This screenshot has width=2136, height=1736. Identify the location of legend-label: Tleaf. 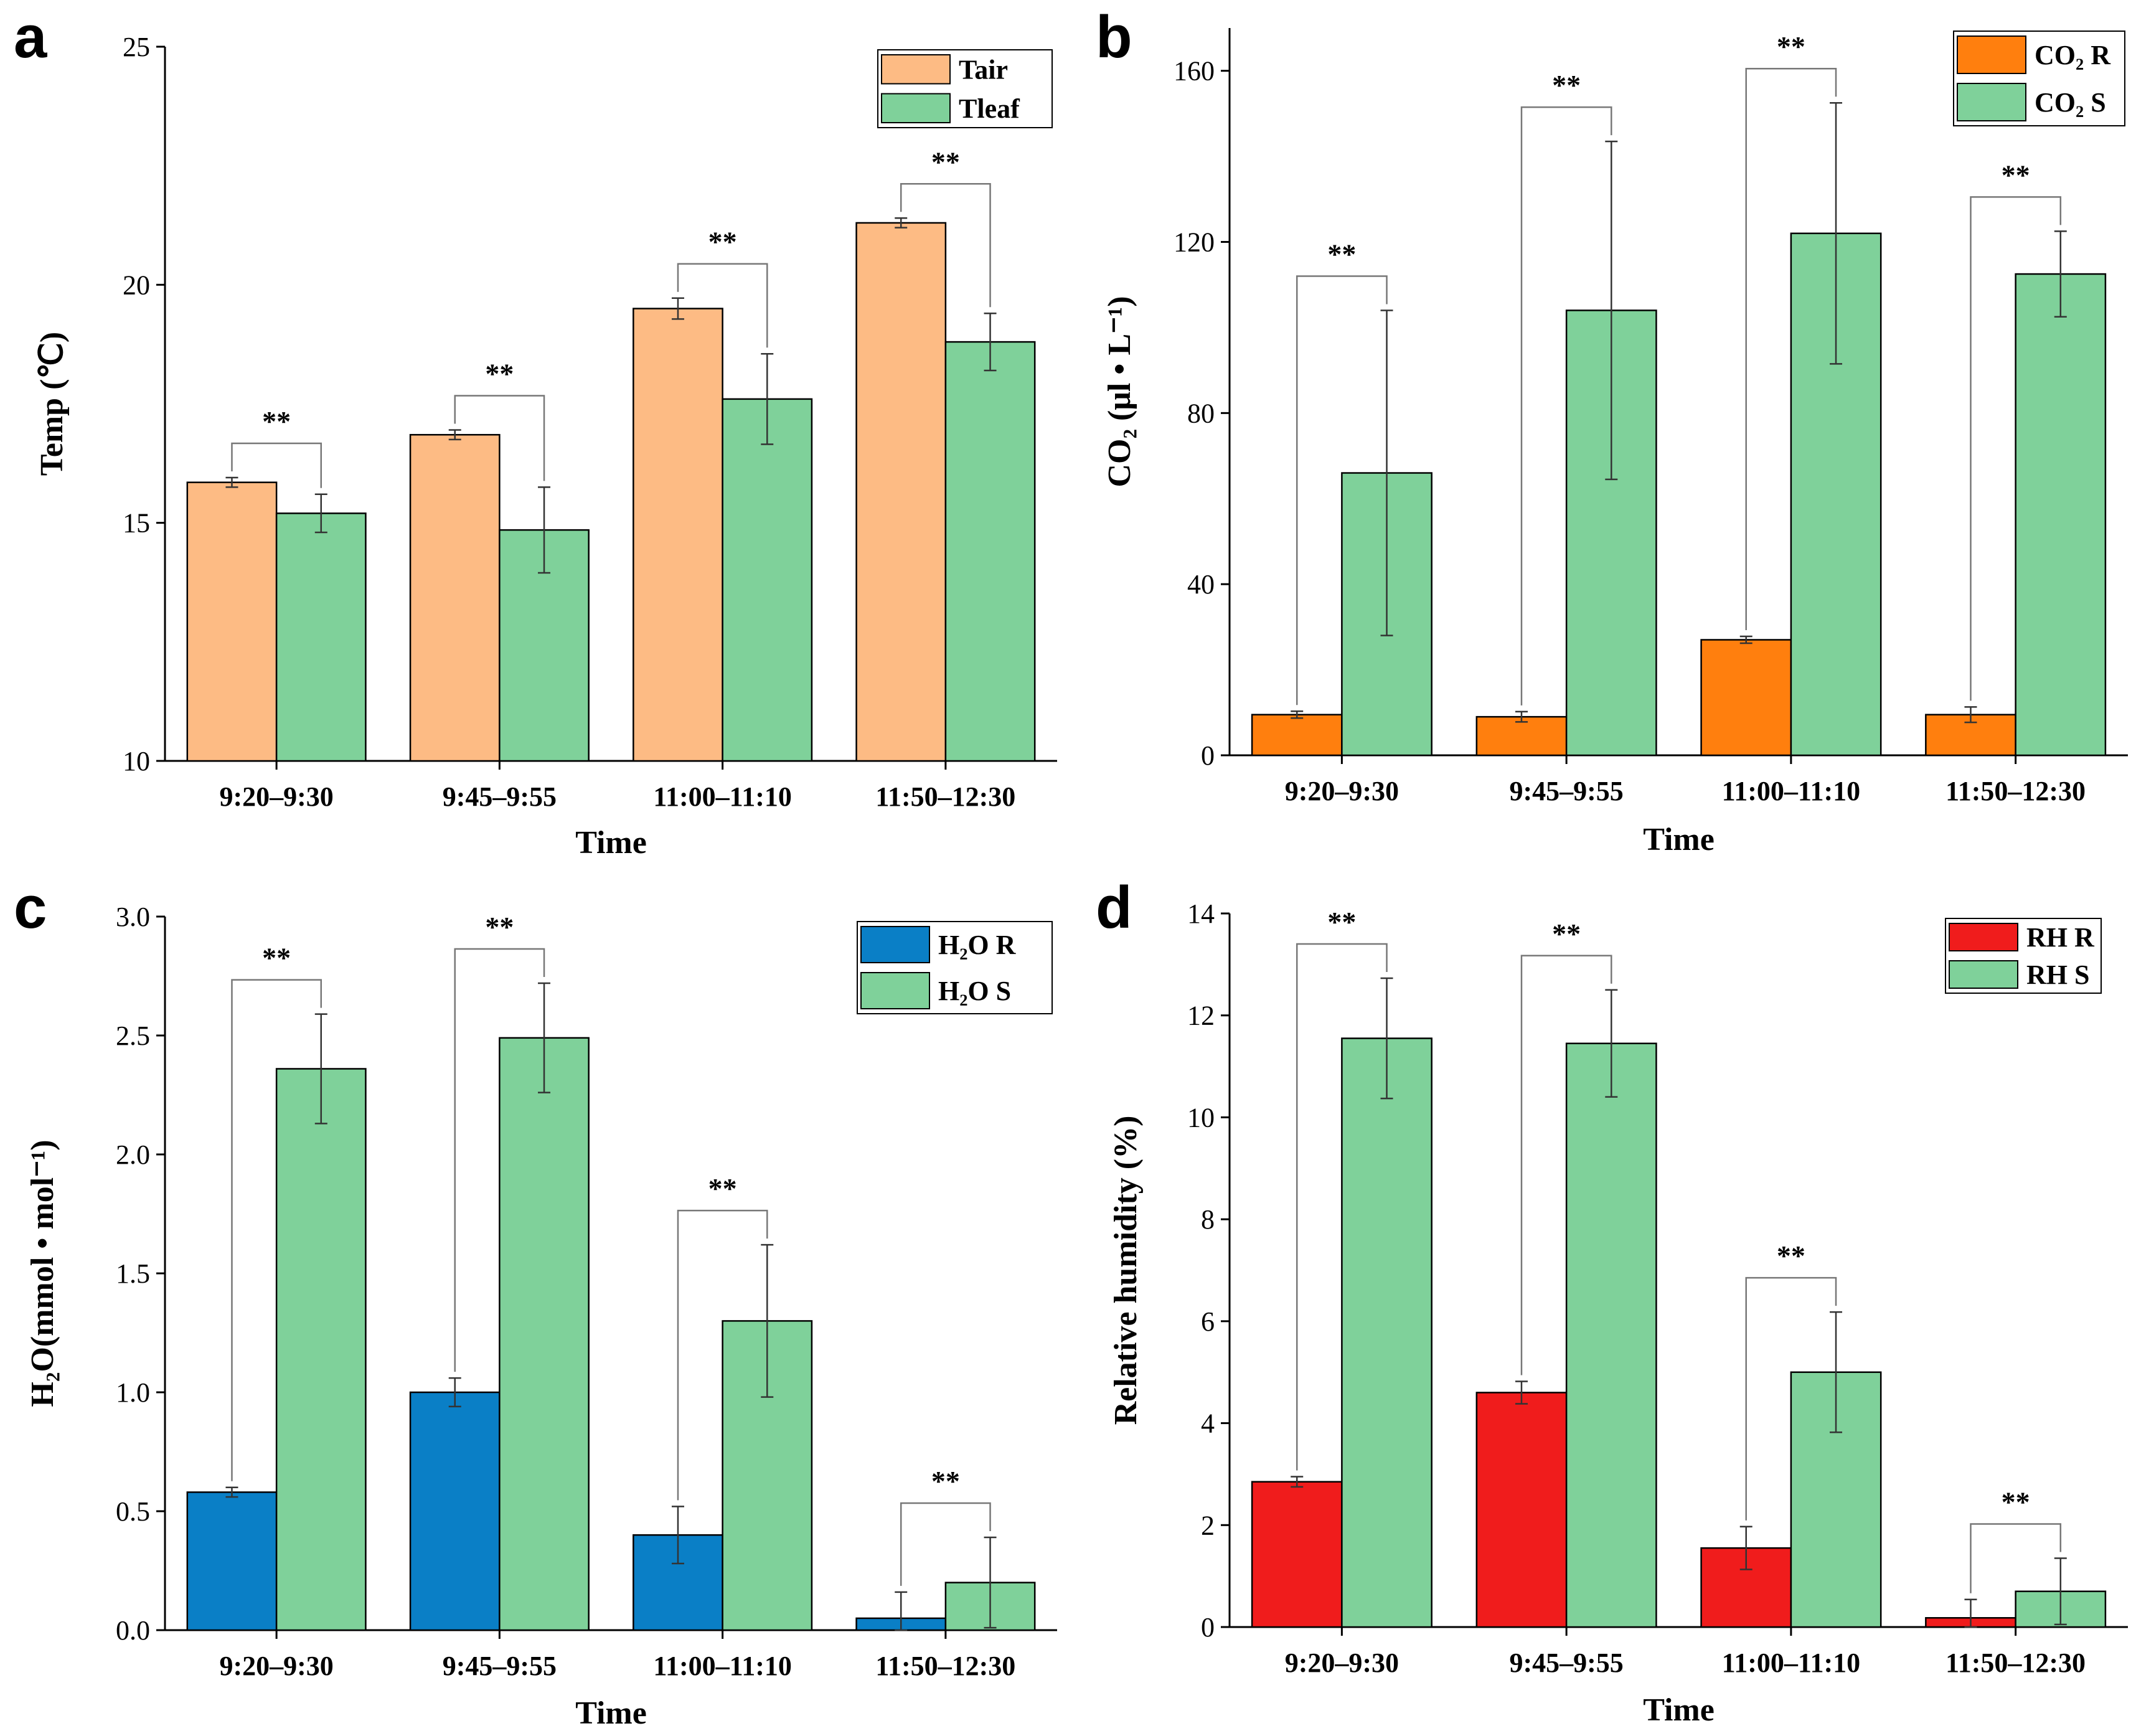
(989, 108).